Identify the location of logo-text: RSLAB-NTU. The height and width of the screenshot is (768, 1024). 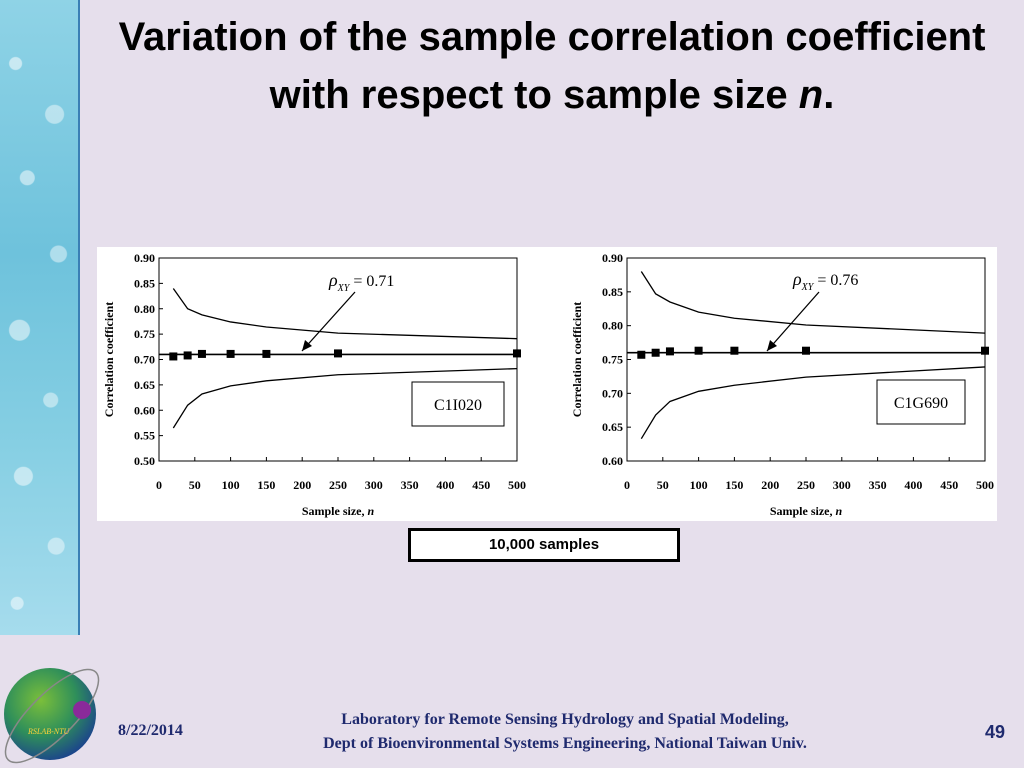
(49, 731).